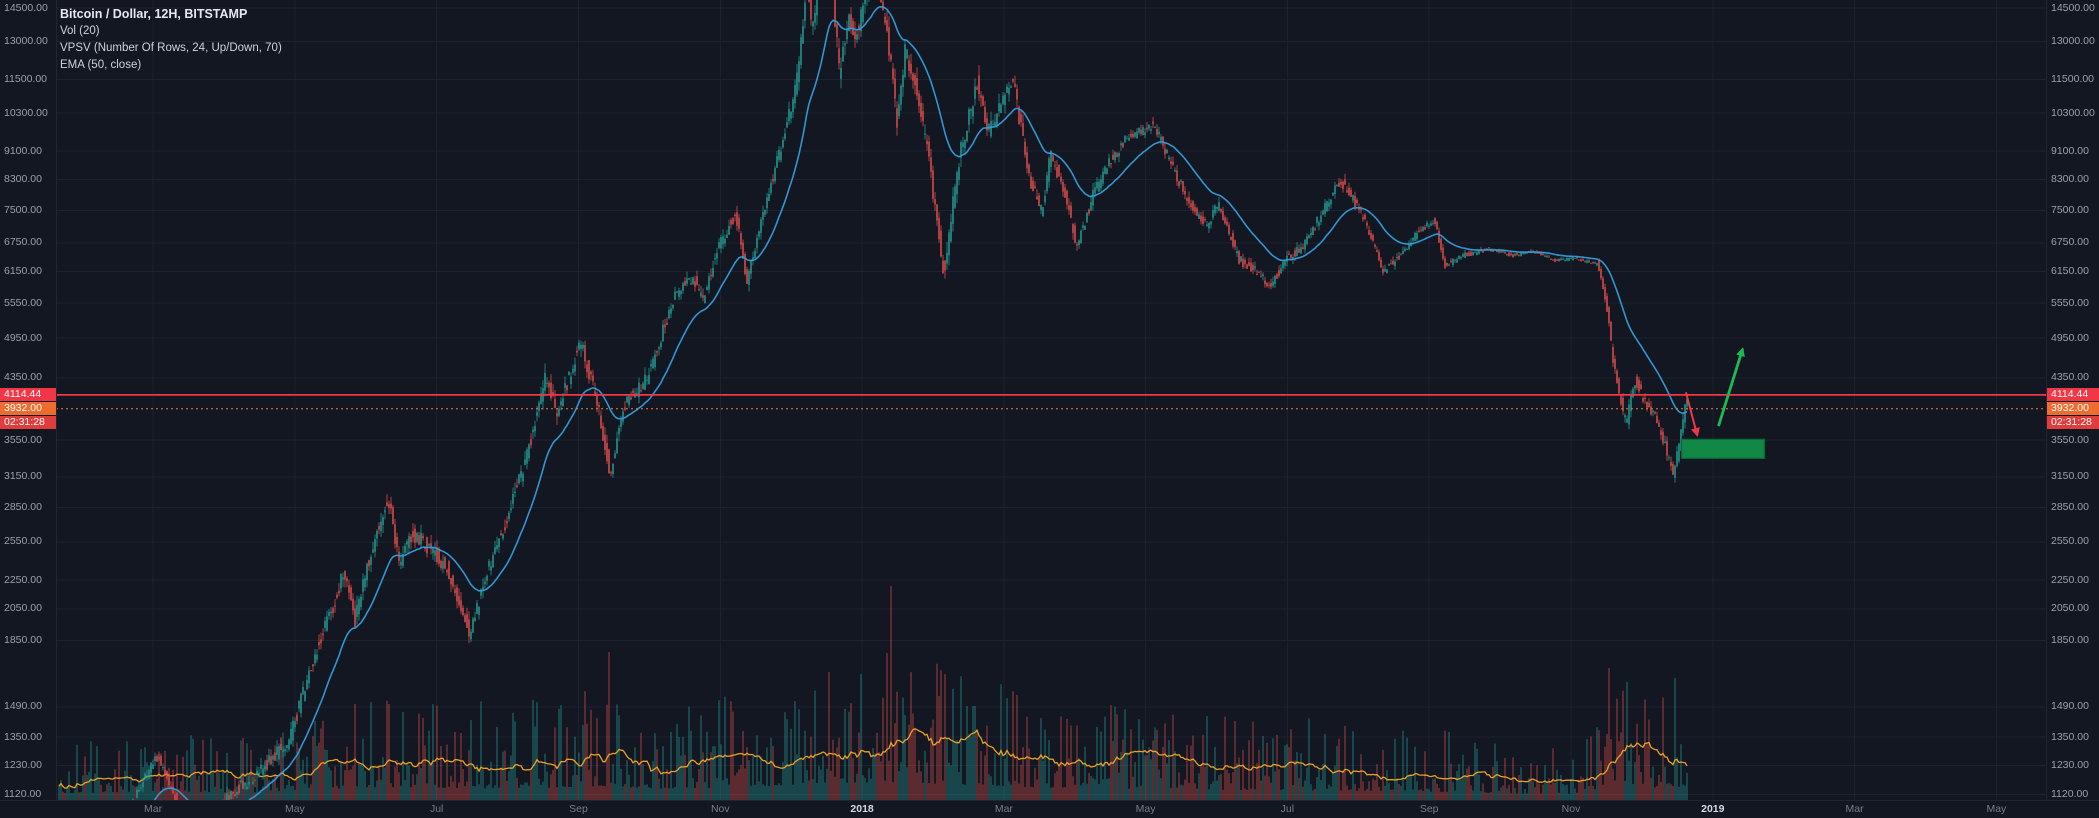  I want to click on indicator-vpsv: VPSV (Number Of Rows, 24, Up/Down, 70), so click(171, 48).